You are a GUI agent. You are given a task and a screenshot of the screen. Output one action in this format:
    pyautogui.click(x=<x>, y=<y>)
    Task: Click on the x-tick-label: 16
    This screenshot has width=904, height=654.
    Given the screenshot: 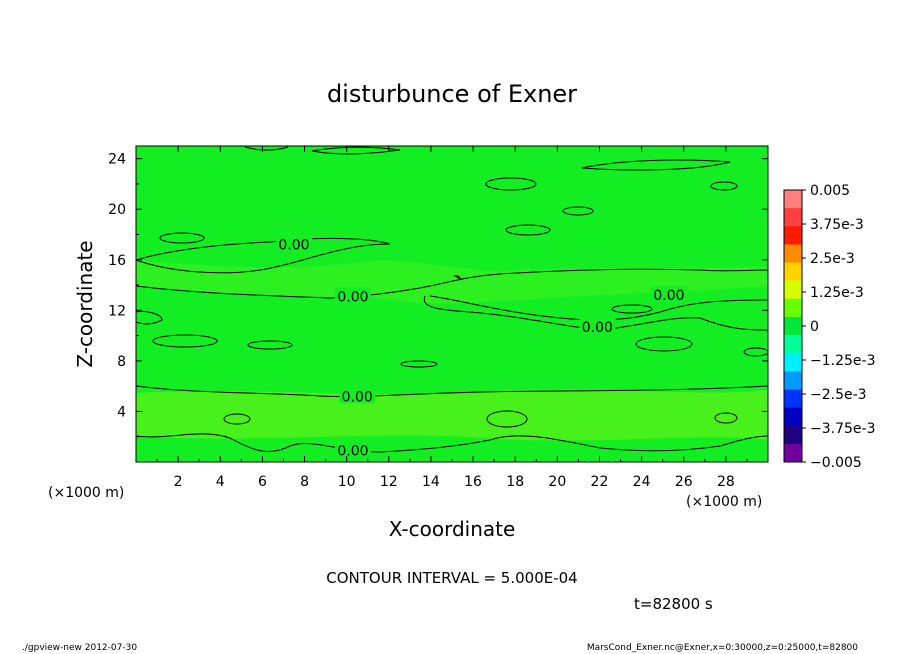 What is the action you would take?
    pyautogui.click(x=473, y=482)
    